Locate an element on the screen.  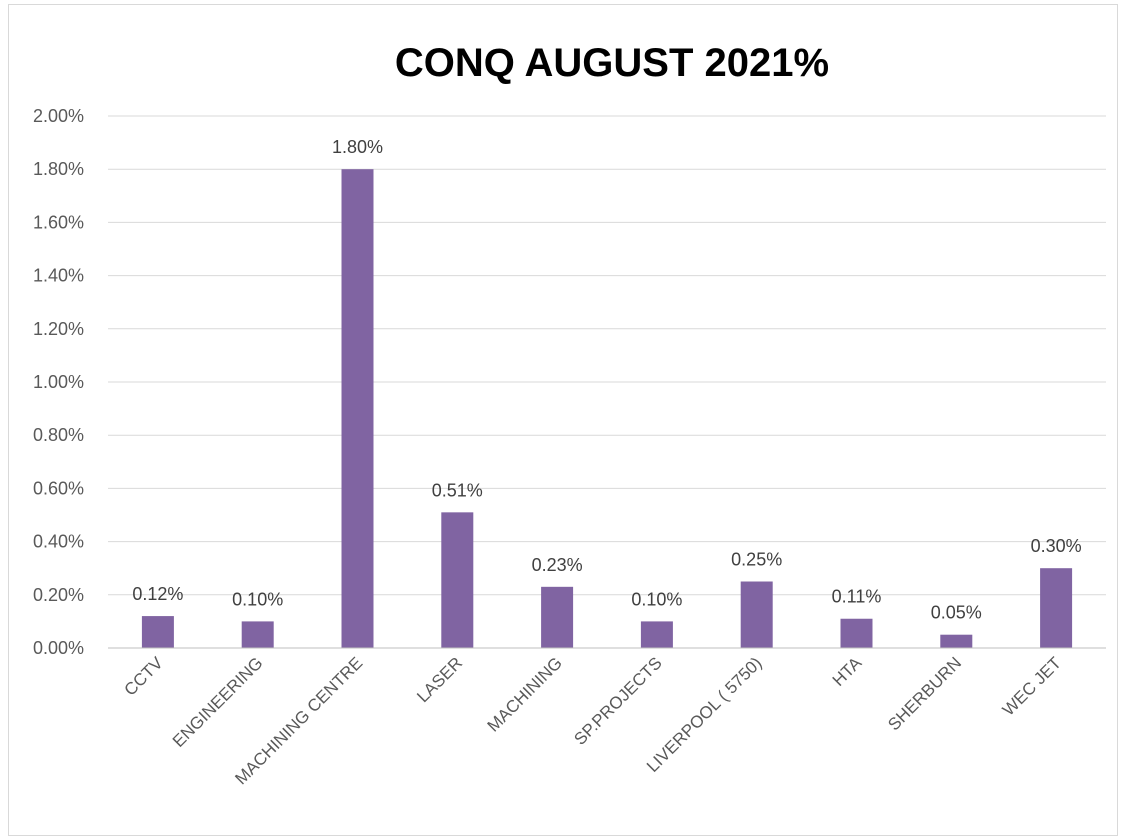
category-label: HTA is located at coordinates (847, 671).